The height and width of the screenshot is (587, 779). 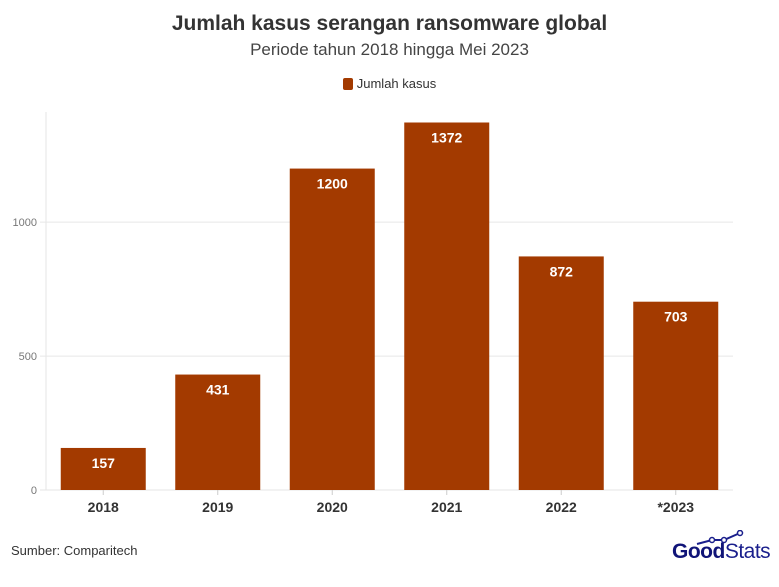 What do you see at coordinates (74, 550) in the screenshot?
I see `source-note: Sumber: Comparitech` at bounding box center [74, 550].